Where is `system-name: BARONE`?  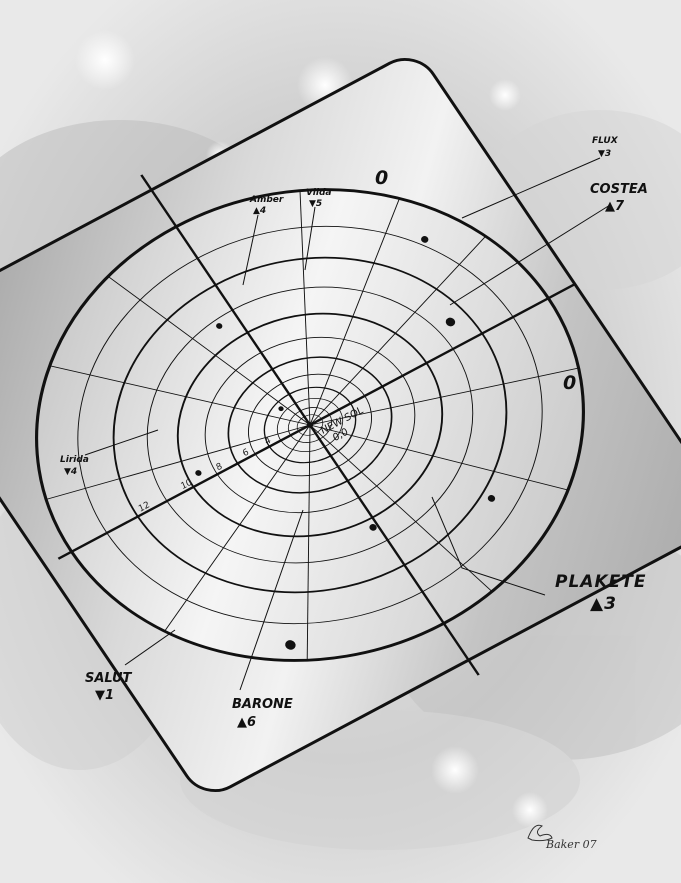 system-name: BARONE is located at coordinates (262, 704).